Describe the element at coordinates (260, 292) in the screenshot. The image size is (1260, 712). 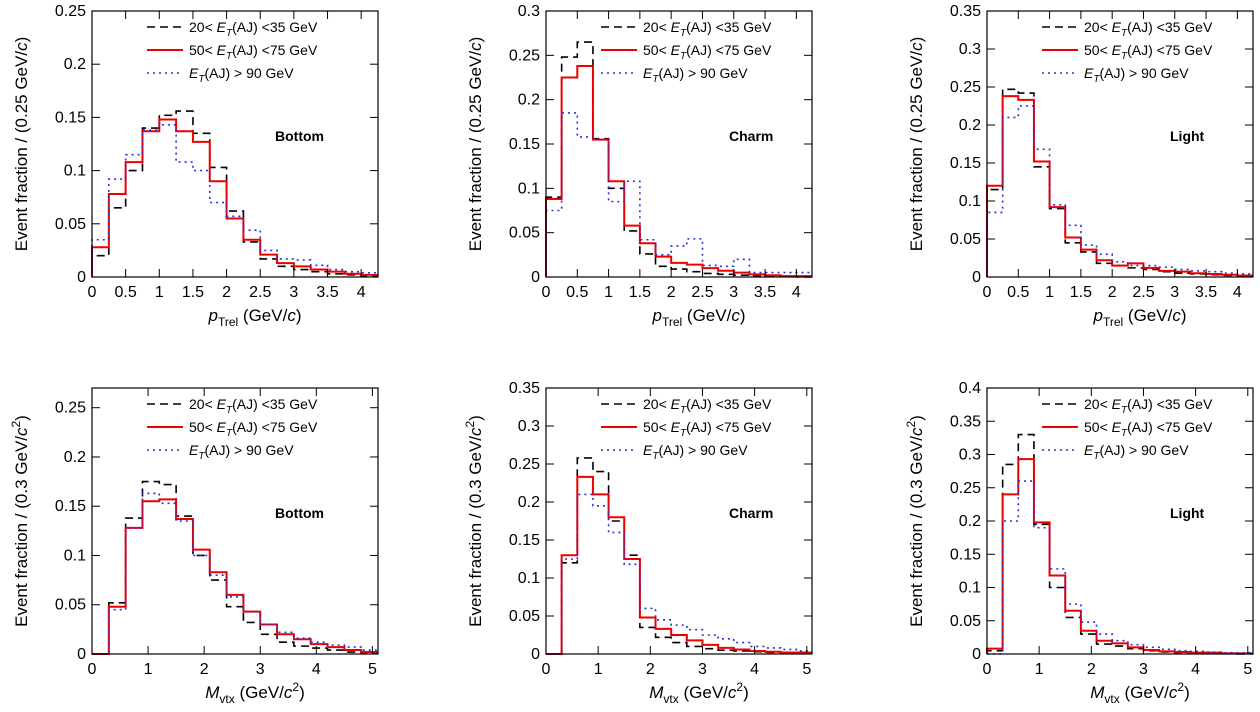
I see `x-tick-label: 2.5` at that location.